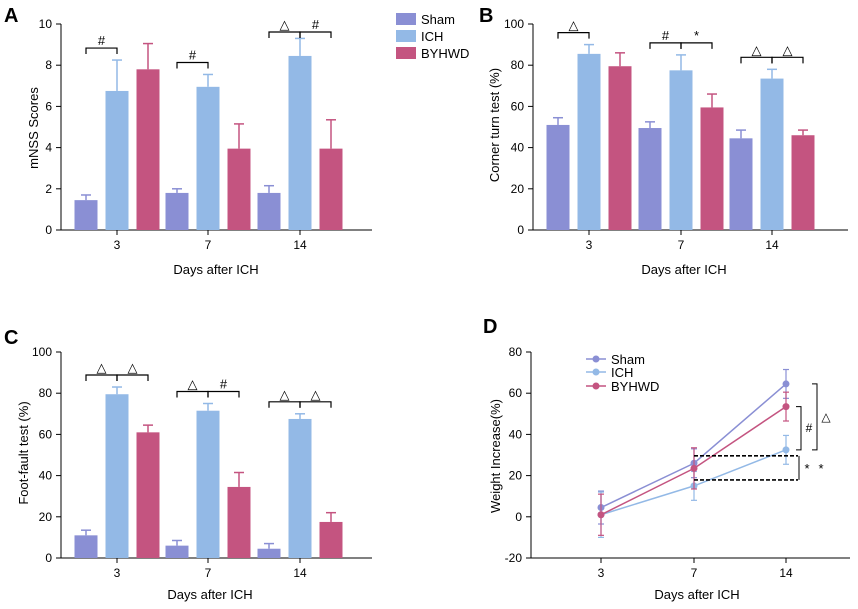 Image resolution: width=858 pixels, height=609 pixels. What do you see at coordinates (494, 125) in the screenshot?
I see `panel-b-ylabel: Corner turn test (%)` at bounding box center [494, 125].